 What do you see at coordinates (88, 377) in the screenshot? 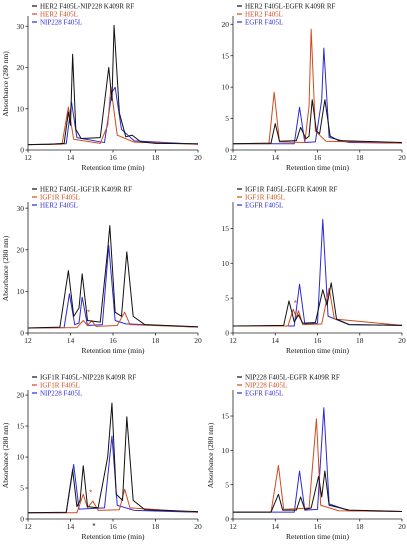
I see `legend-label: IGF1R F405L-NIP228 K409R RF` at bounding box center [88, 377].